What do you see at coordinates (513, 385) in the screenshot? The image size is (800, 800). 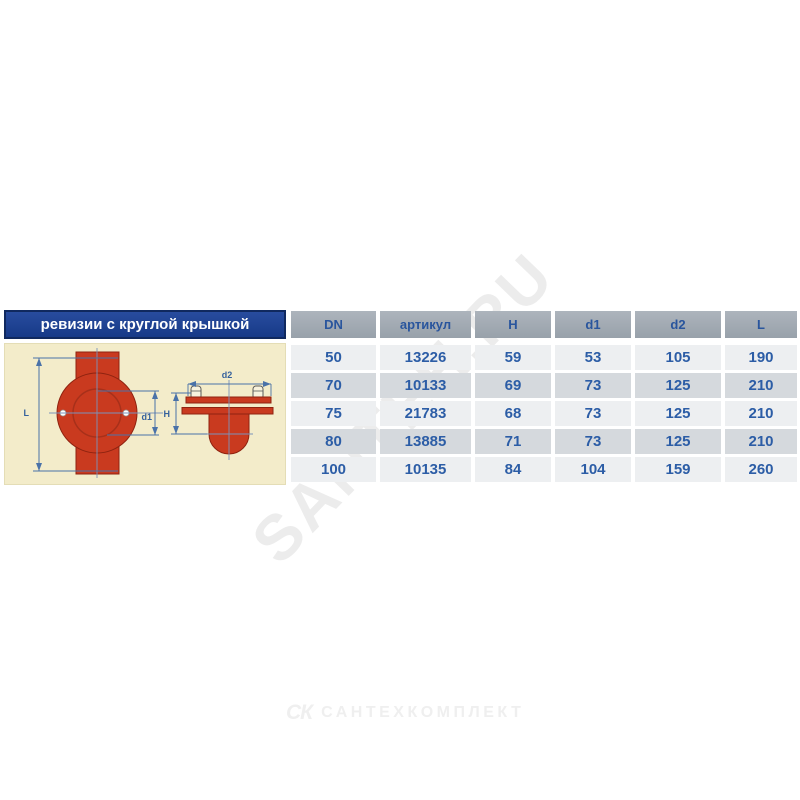 I see `cell-h: 69` at bounding box center [513, 385].